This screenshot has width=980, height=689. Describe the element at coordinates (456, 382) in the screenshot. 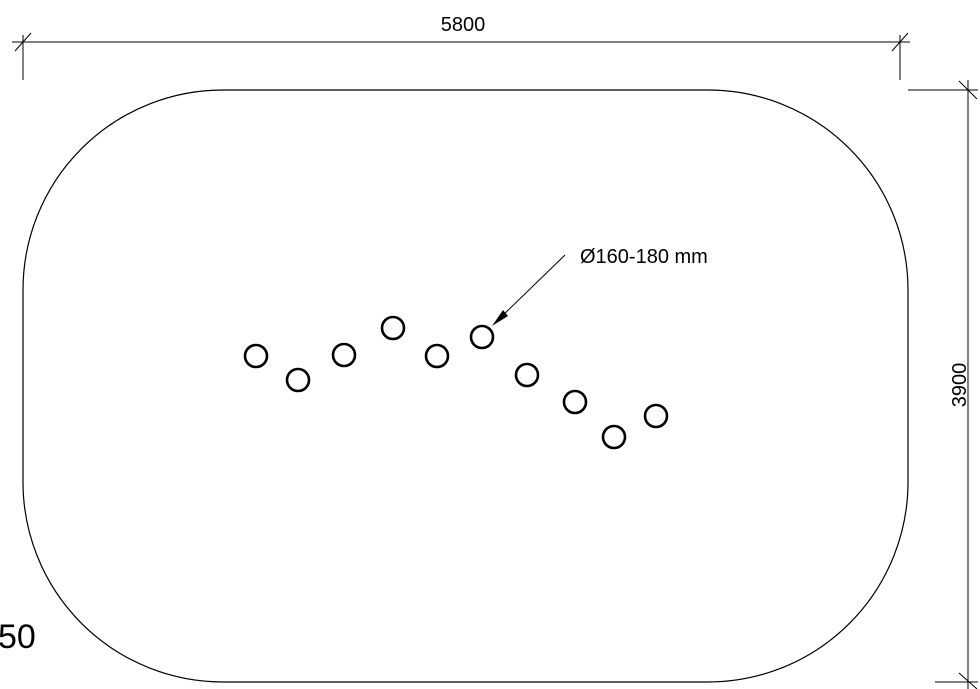

I see `holes-group` at that location.